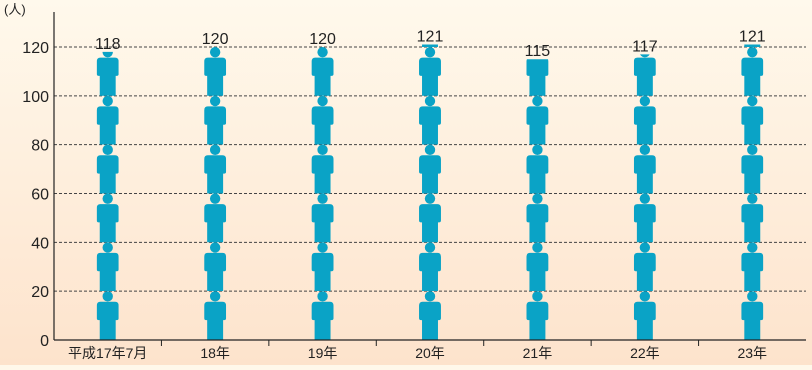 The width and height of the screenshot is (812, 370). Describe the element at coordinates (107, 353) in the screenshot. I see `x-tick-label-0: 平成17年7月` at that location.